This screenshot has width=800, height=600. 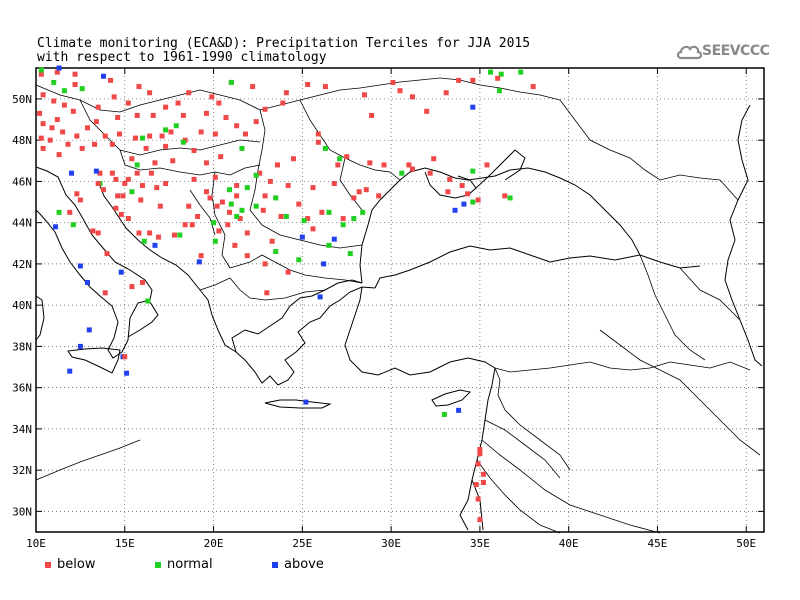 What do you see at coordinates (22, 511) in the screenshot?
I see `y-tick-label: 30N` at bounding box center [22, 511].